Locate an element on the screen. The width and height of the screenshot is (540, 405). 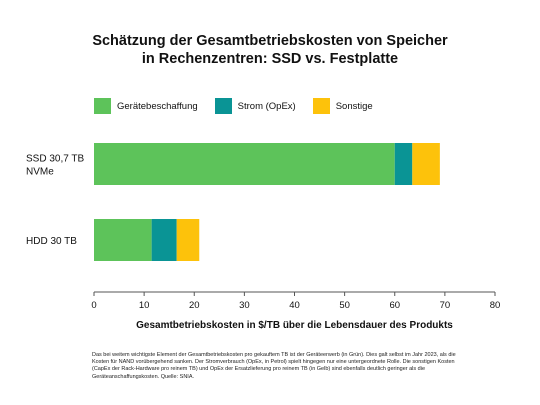
legend-item-sonstige: Sonstige is located at coordinates (342, 106).